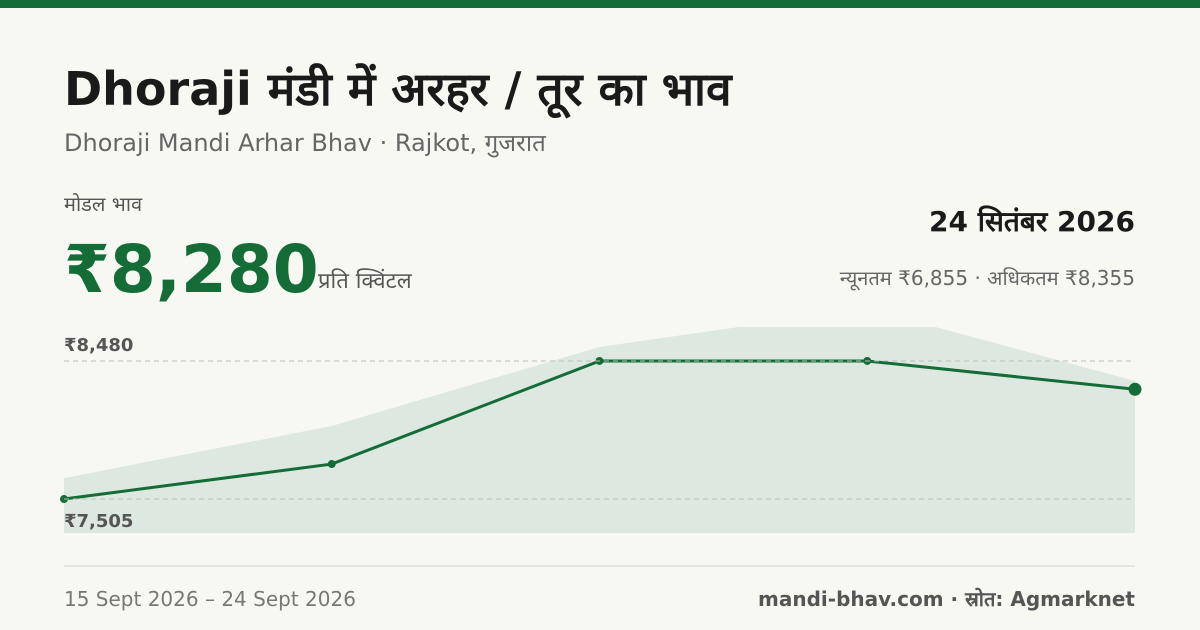 The image size is (1200, 630). What do you see at coordinates (398, 90) in the screenshot?
I see `title: Dhoraji मंडी में अरहर / तूर का भाव` at bounding box center [398, 90].